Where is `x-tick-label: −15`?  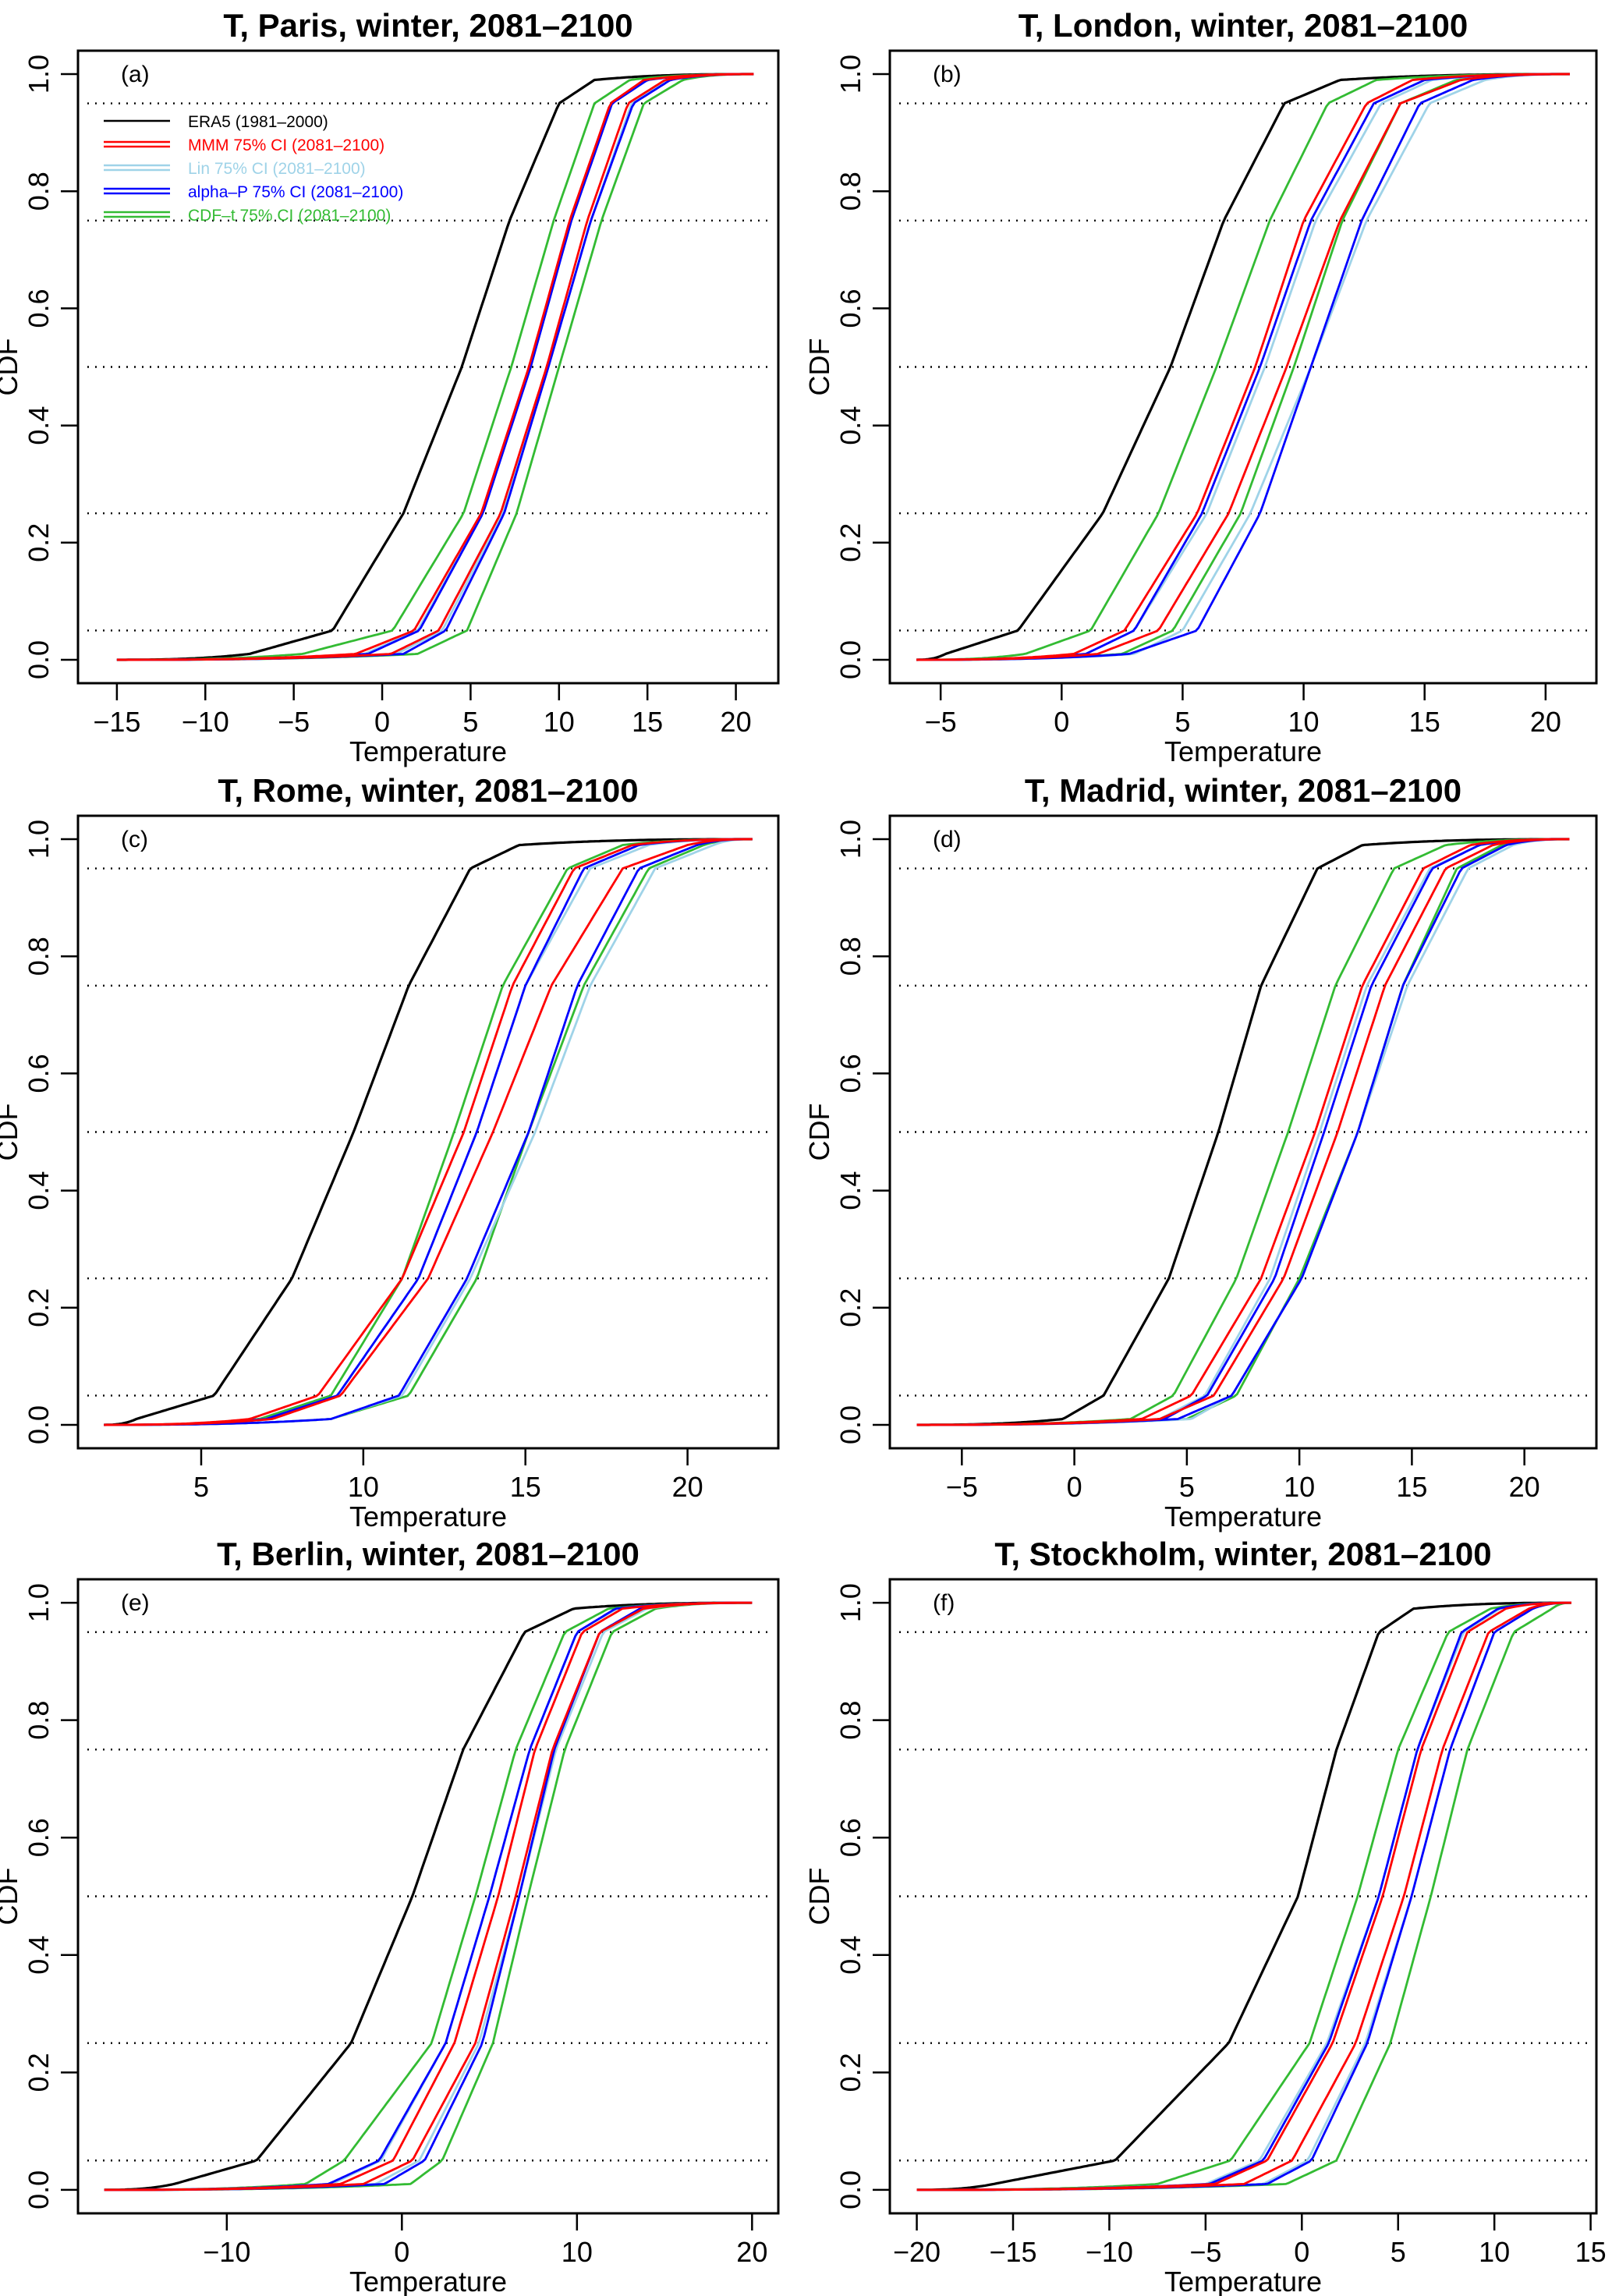 x-tick-label: −15 is located at coordinates (116, 722).